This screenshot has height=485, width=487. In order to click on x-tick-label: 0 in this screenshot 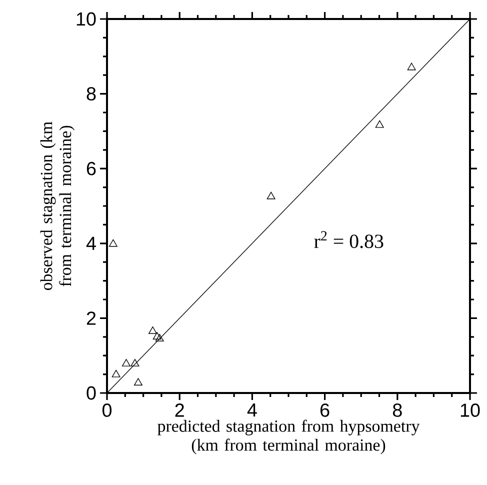, I will do `click(107, 410)`.